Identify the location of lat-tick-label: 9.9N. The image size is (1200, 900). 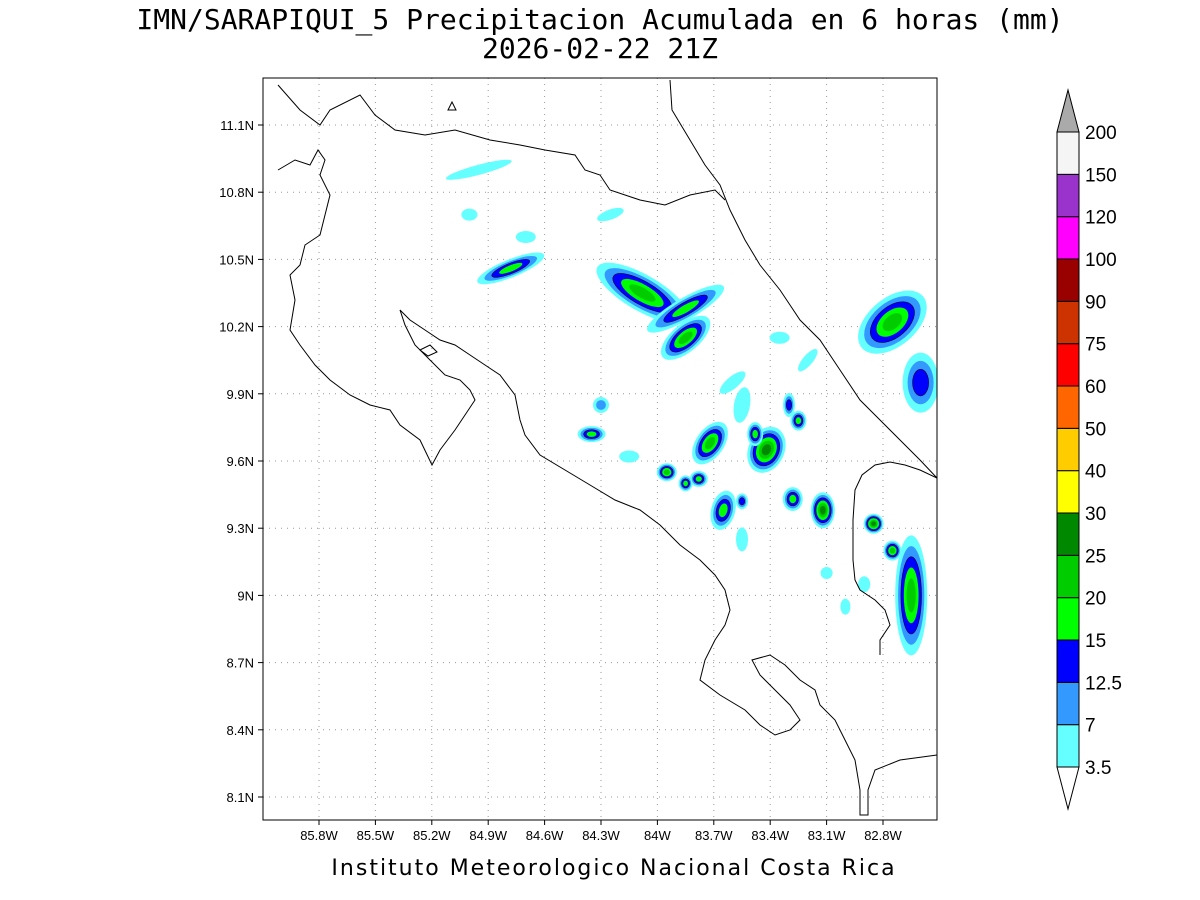
(240, 394).